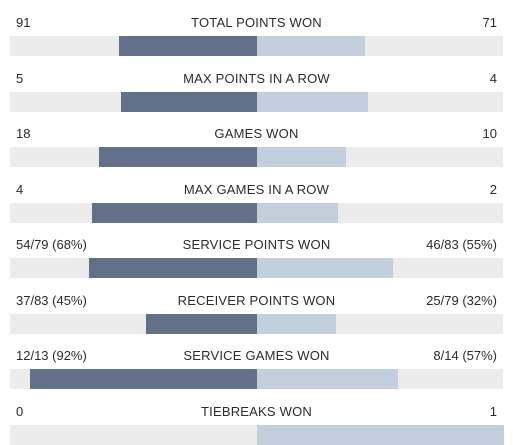 The width and height of the screenshot is (513, 445). Describe the element at coordinates (256, 78) in the screenshot. I see `stat-label: MAX POINTS IN A ROW` at that location.